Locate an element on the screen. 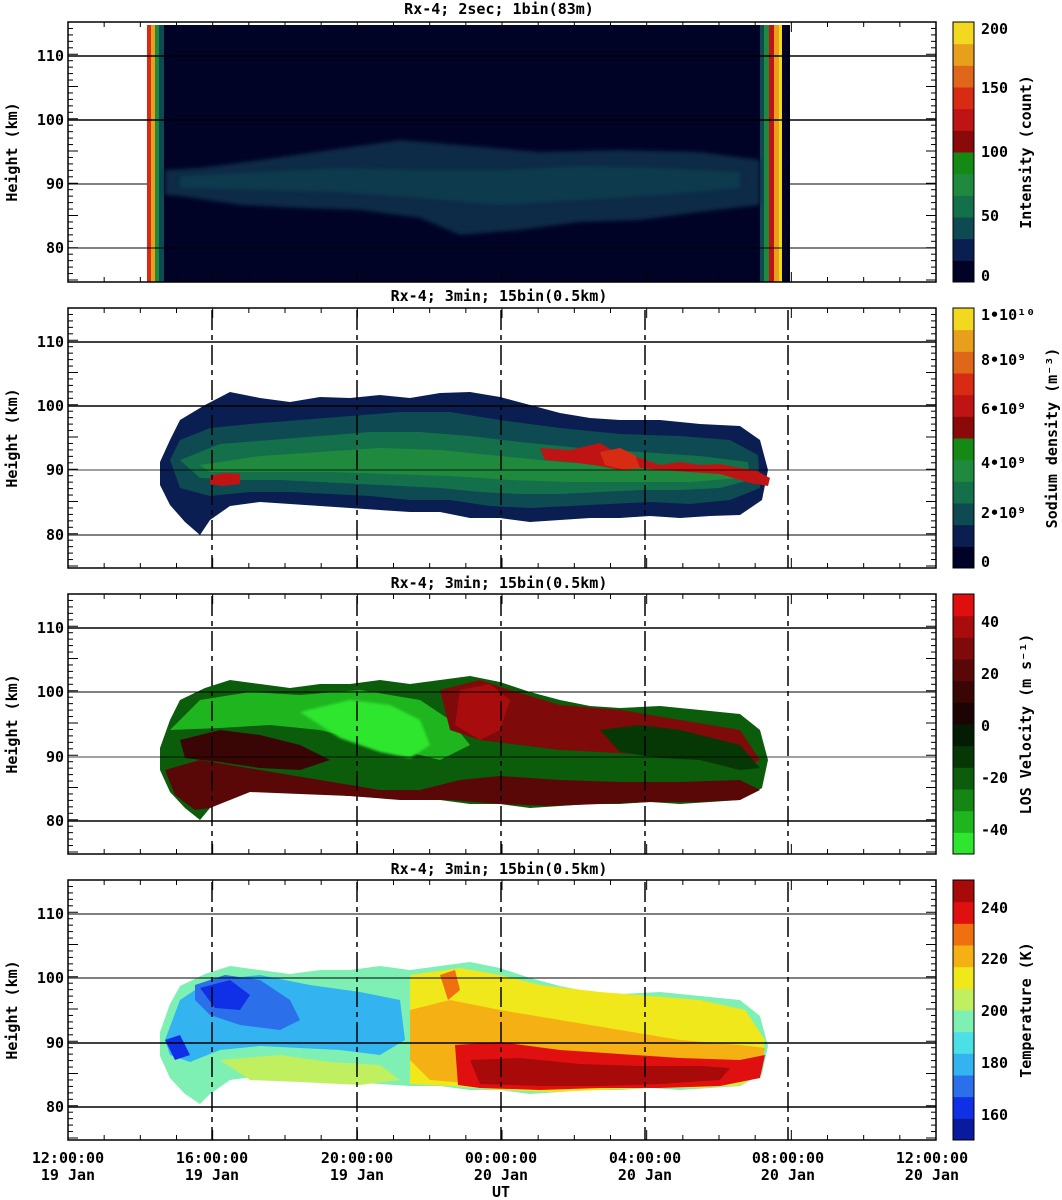  colorbar-los-velocity is located at coordinates (963, 724).